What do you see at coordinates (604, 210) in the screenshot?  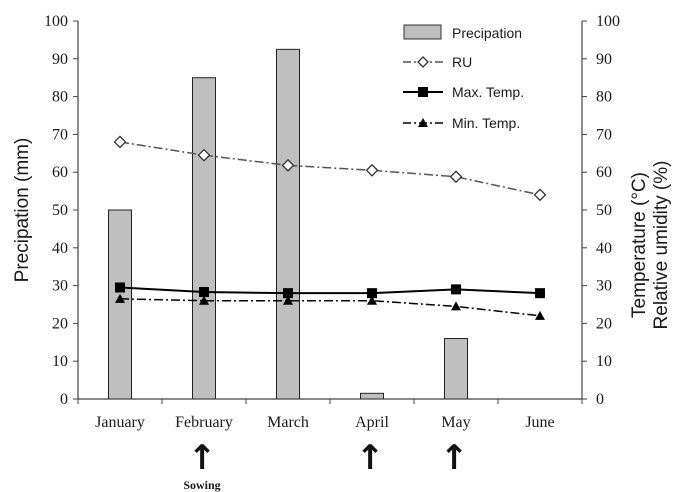 I see `right-tick-label: 50` at bounding box center [604, 210].